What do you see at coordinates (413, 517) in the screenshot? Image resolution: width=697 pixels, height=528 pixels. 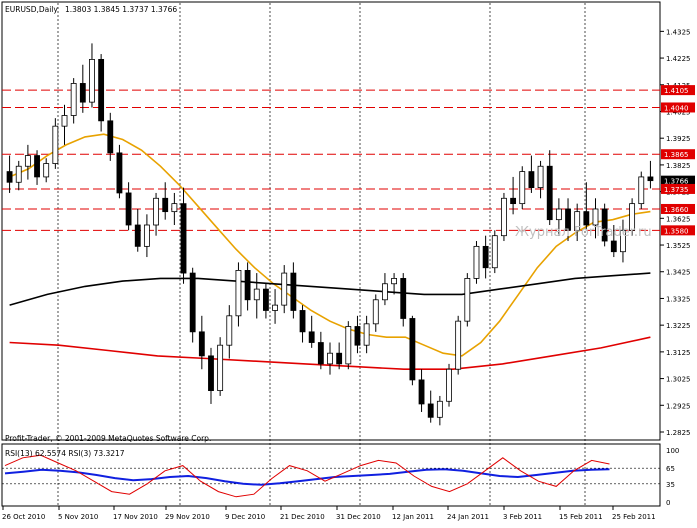 I see `date-tick-label: 12 Jan 2011` at bounding box center [413, 517].